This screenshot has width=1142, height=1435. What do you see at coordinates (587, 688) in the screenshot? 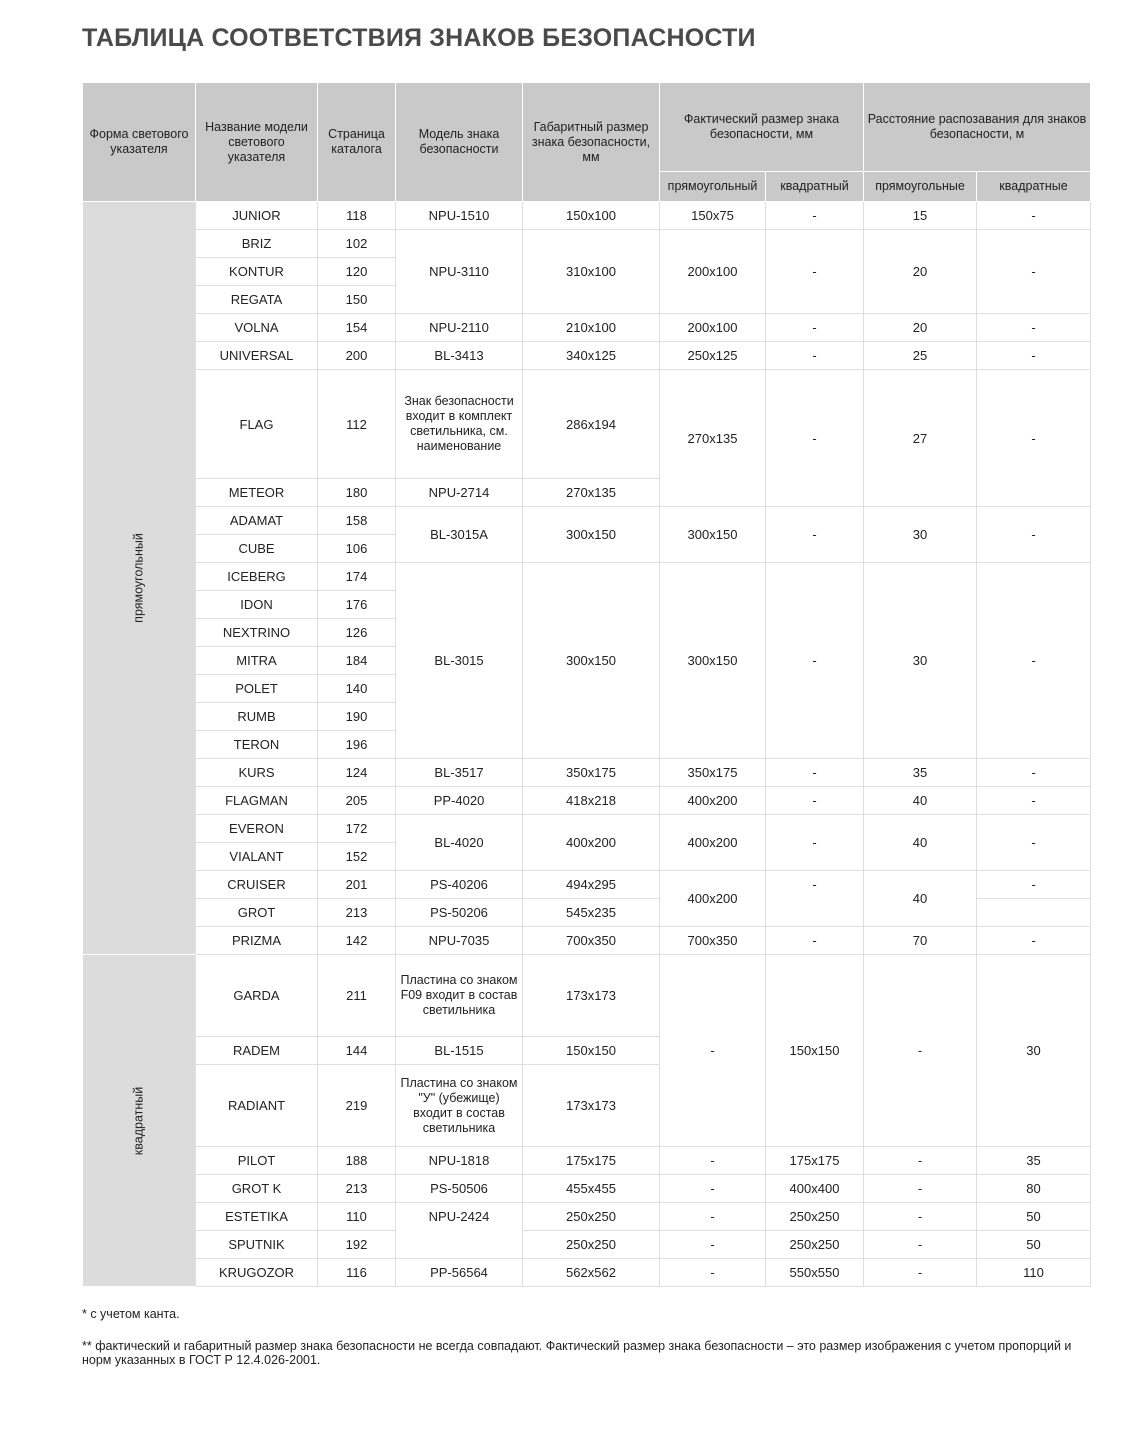
I see `table-row: POLET 140` at bounding box center [587, 688].